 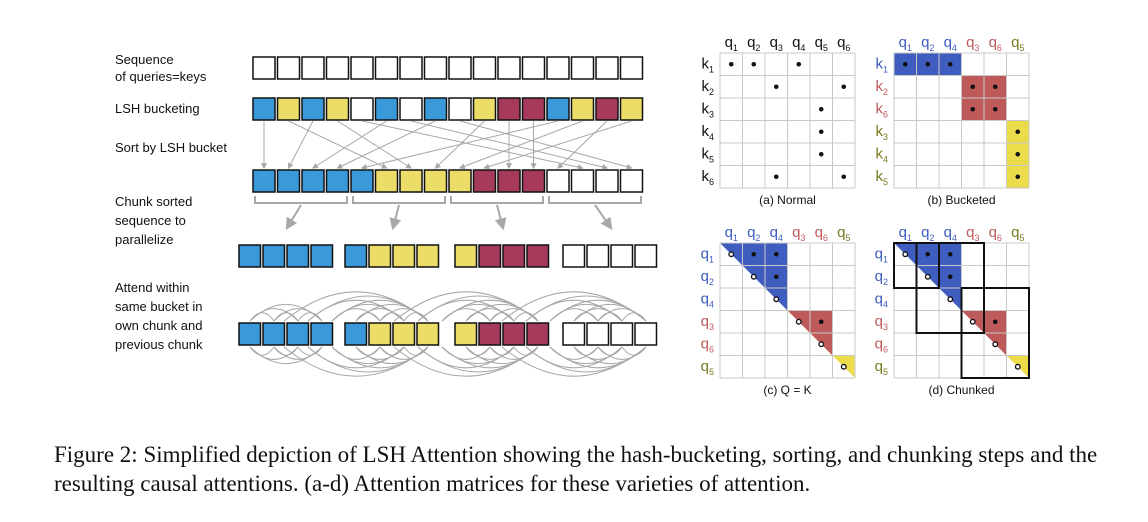 What do you see at coordinates (707, 154) in the screenshot?
I see `matrix-a-row-label-4: k5` at bounding box center [707, 154].